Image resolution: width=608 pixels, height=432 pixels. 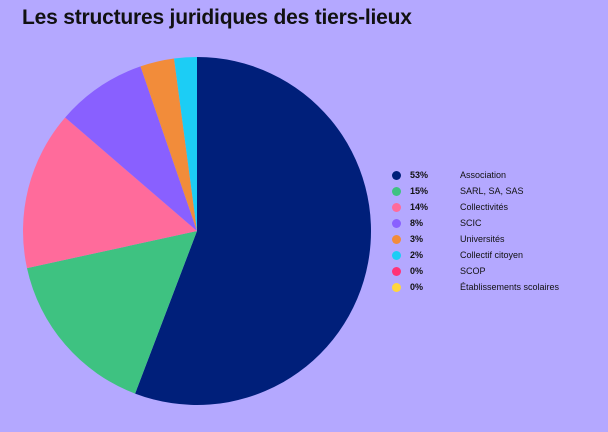 I want to click on legend-item: 53% Association, so click(x=475, y=175).